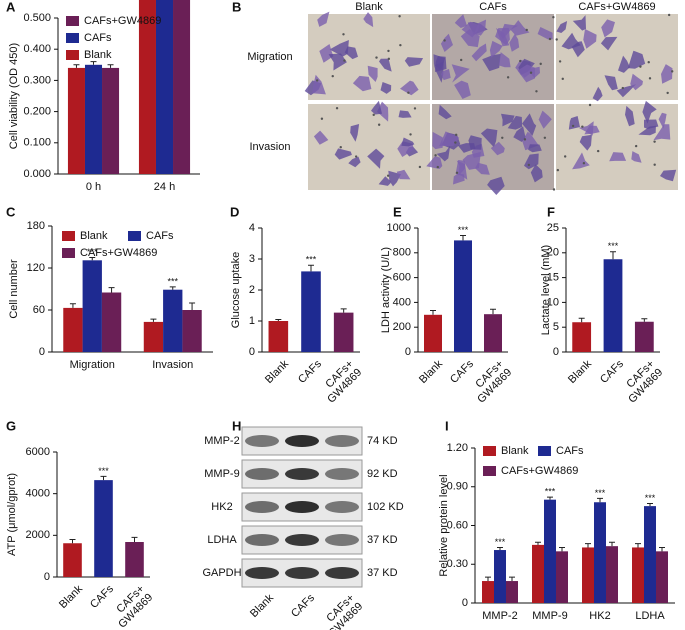 The image size is (685, 630). I want to click on panel-letter: F, so click(551, 211).